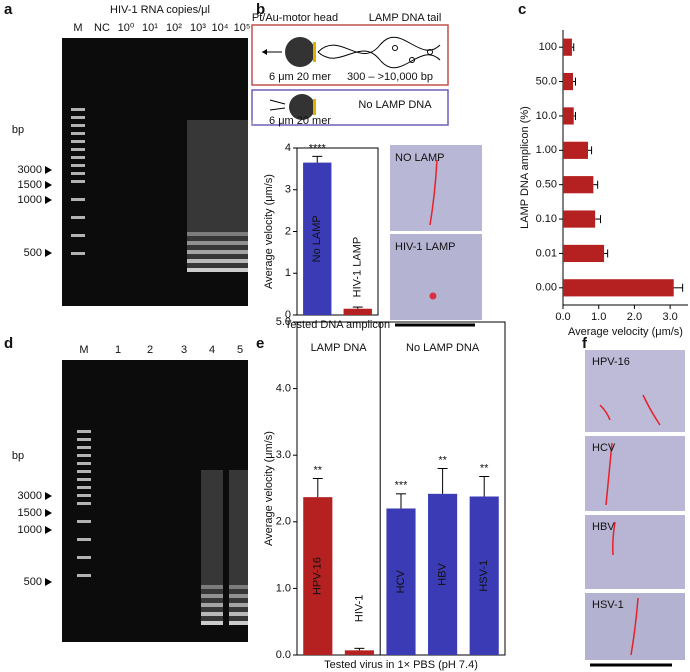  Describe the element at coordinates (30, 513) in the screenshot. I see `marker-label: 1500` at that location.